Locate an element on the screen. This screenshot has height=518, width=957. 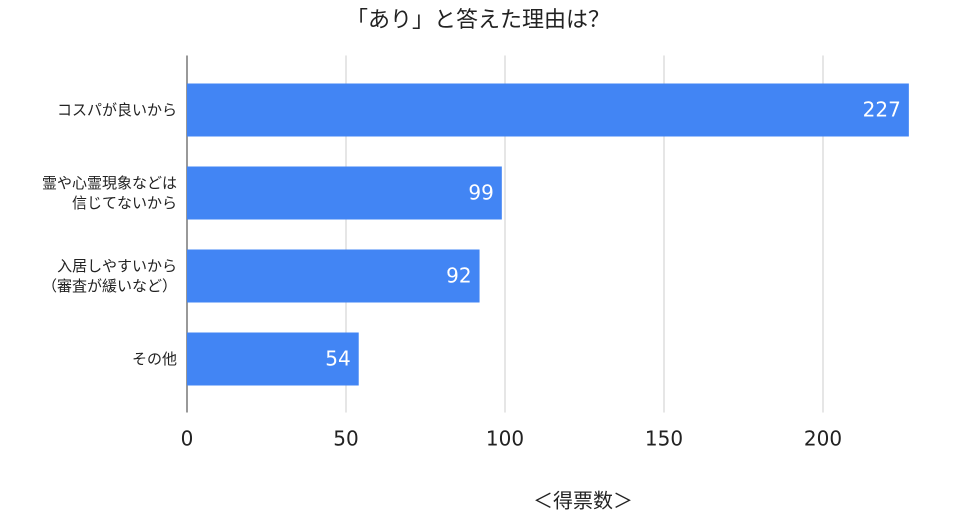
value-label: 92 is located at coordinates (458, 276).